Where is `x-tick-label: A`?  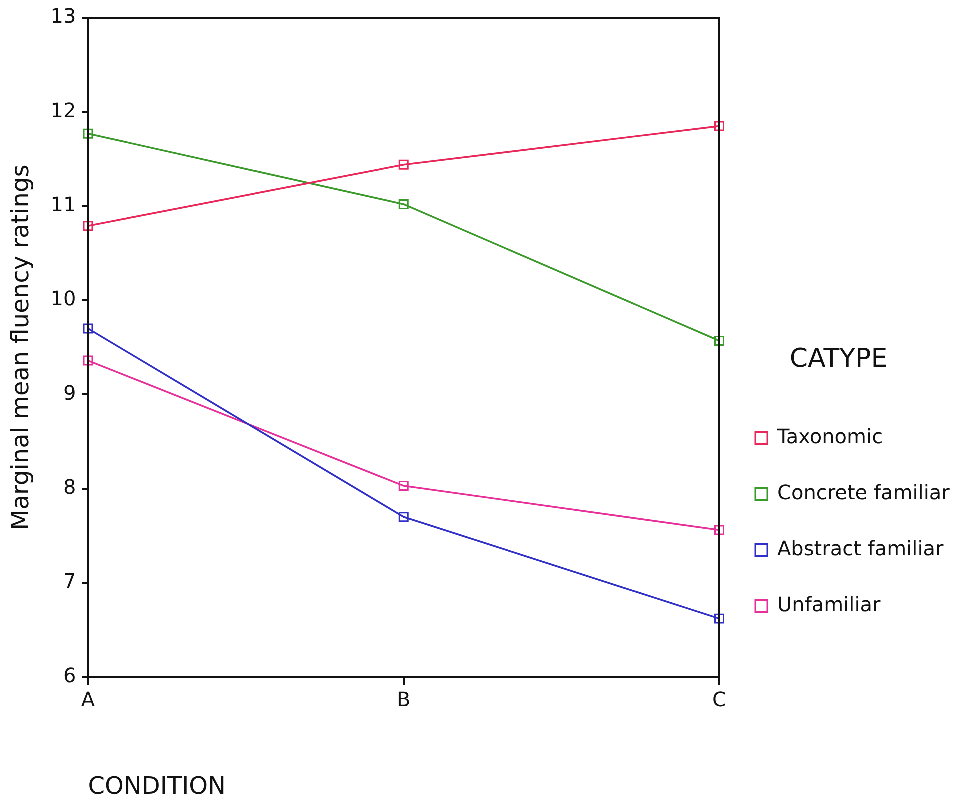
x-tick-label: A is located at coordinates (88, 699).